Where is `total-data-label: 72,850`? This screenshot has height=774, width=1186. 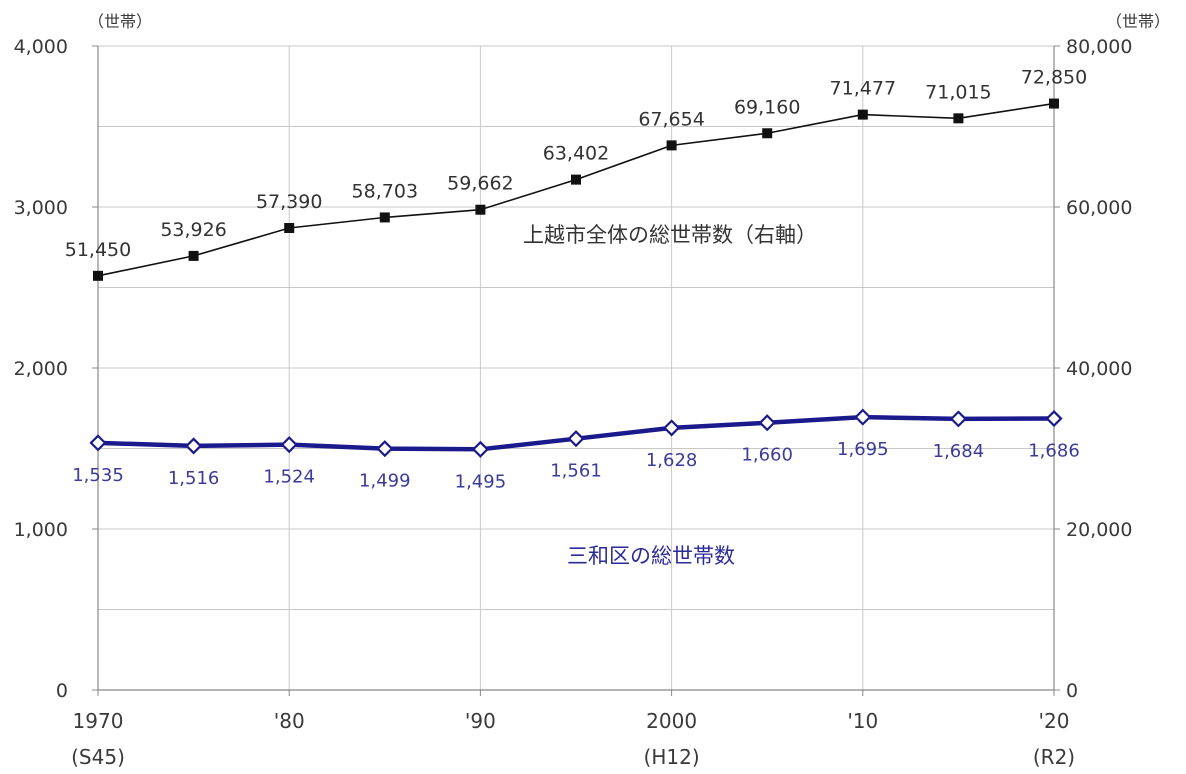
total-data-label: 72,850 is located at coordinates (1054, 78).